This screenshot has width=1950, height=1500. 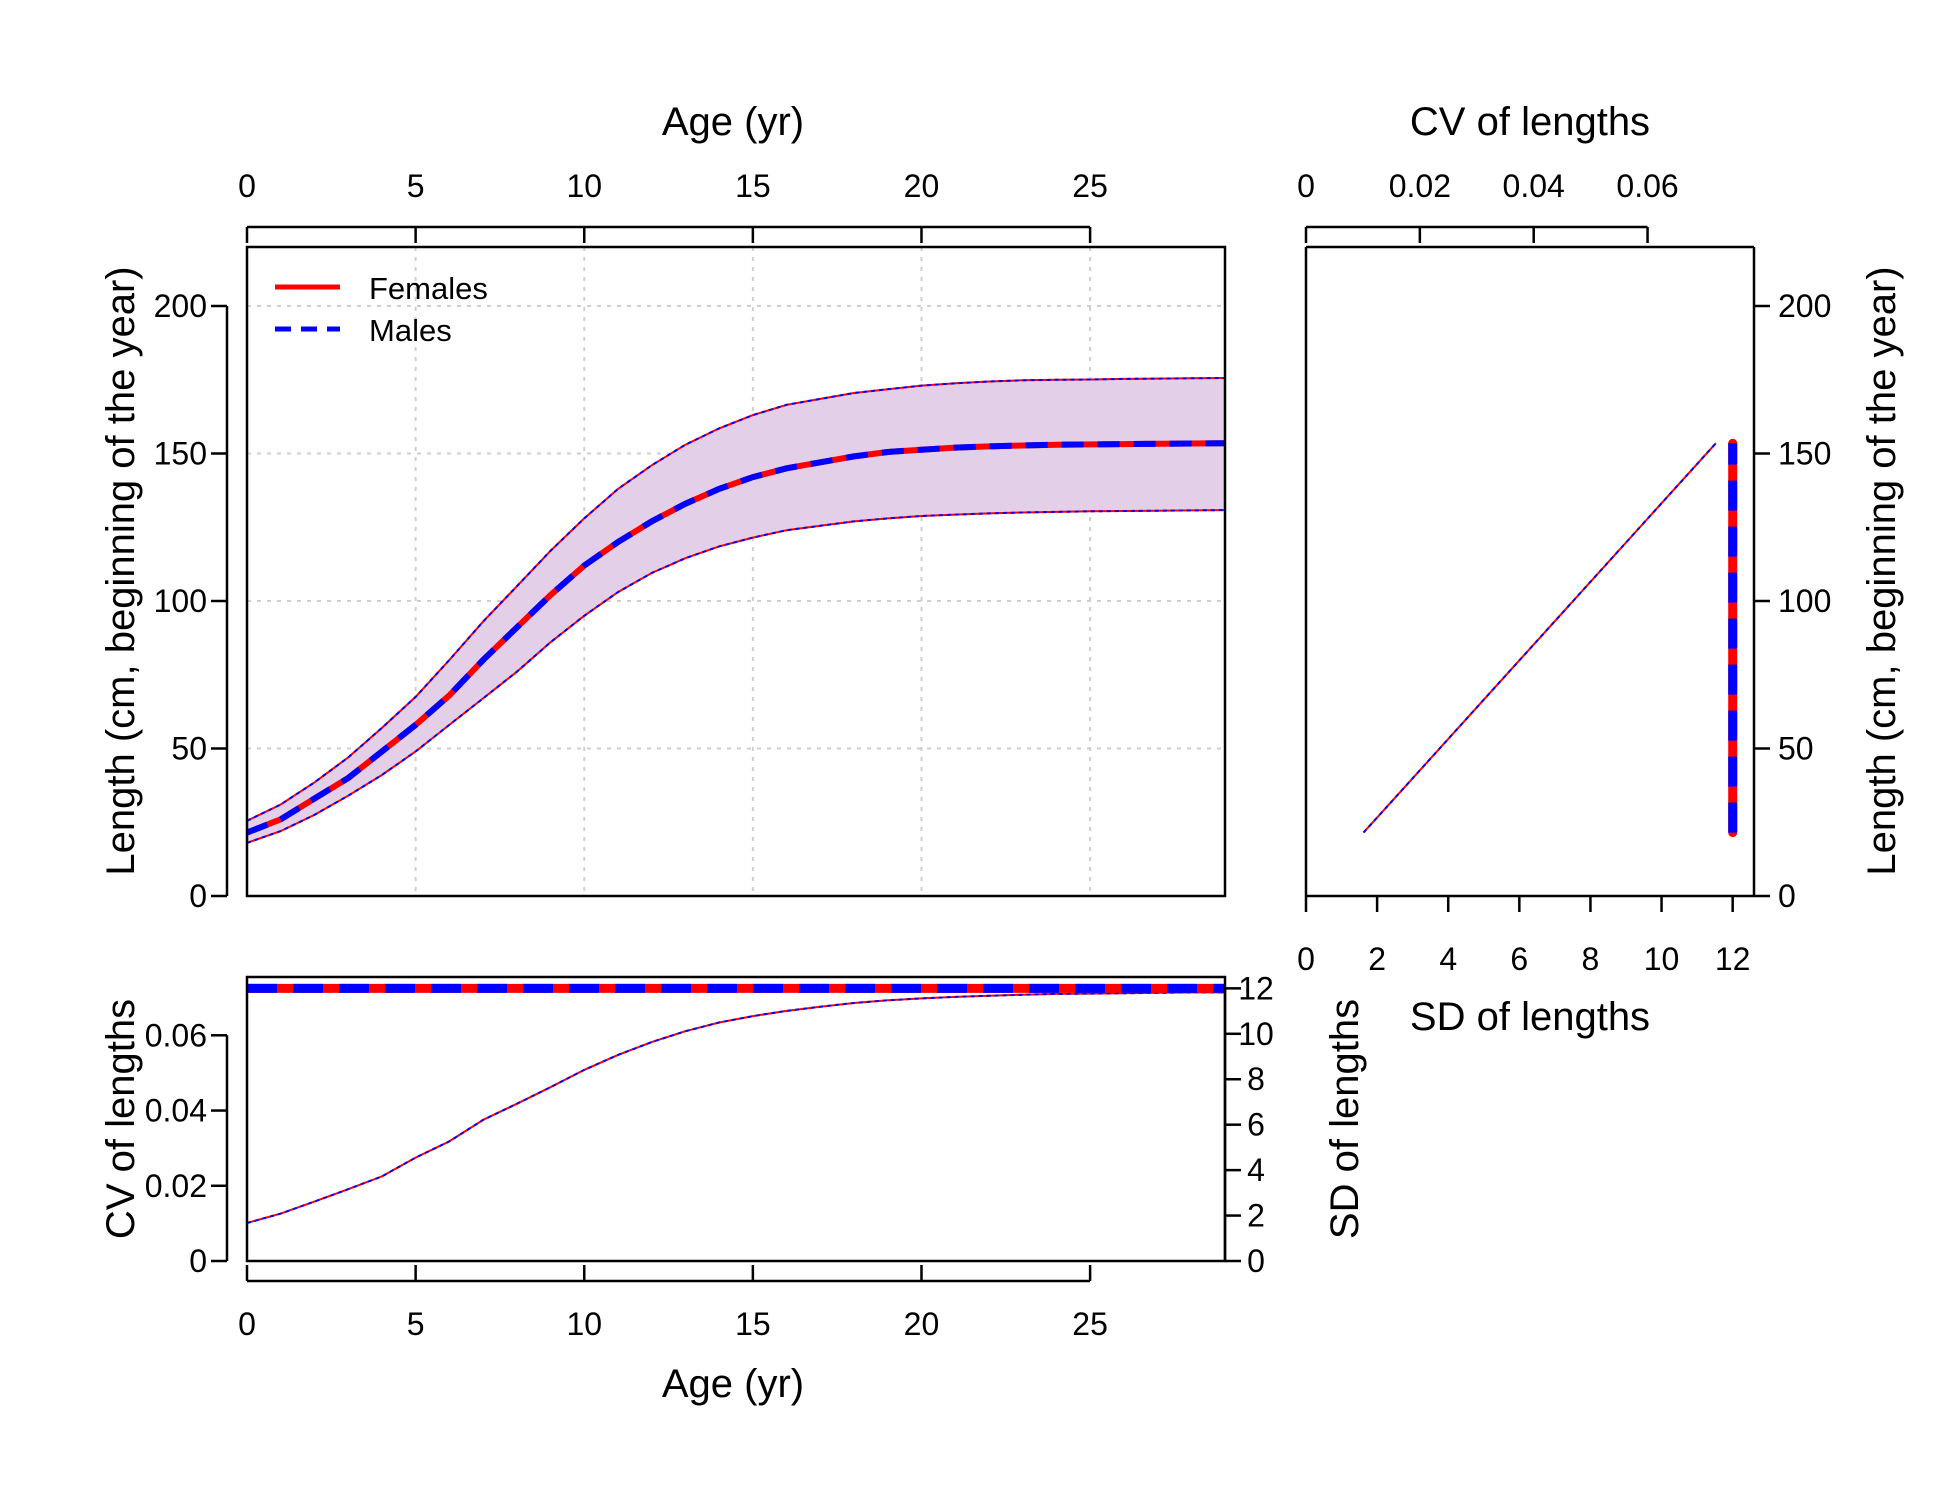 I want to click on y2-axis-title: SD of lengths, so click(x=1345, y=1119).